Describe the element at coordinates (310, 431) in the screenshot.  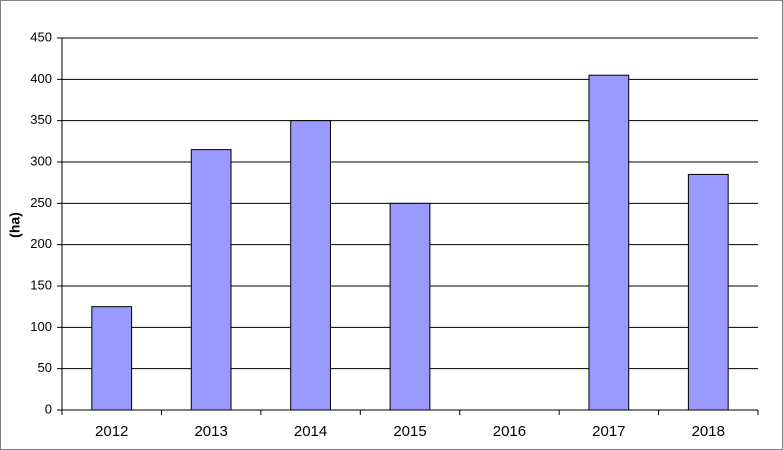
I see `x-tick-label: 2014` at that location.